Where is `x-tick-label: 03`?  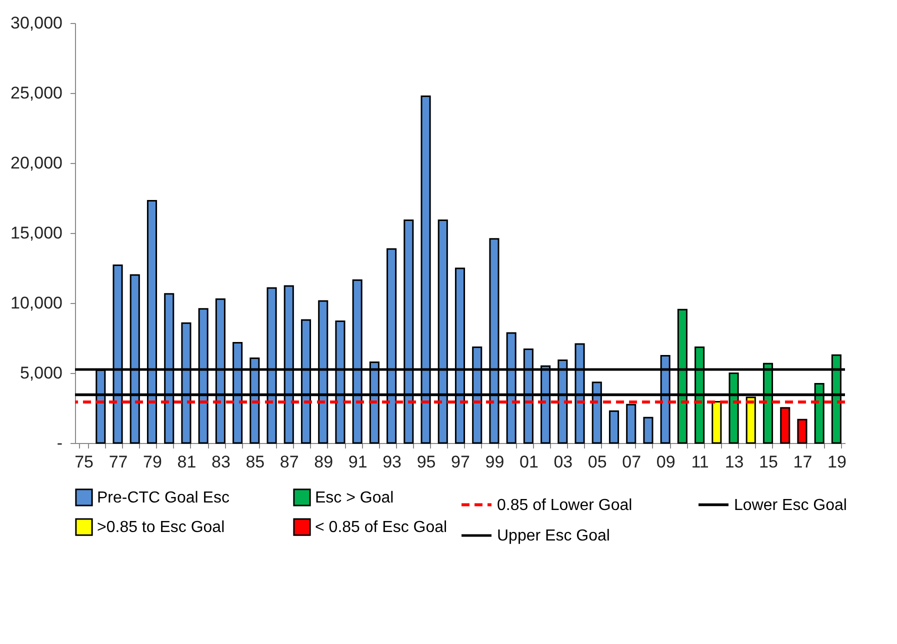
x-tick-label: 03 is located at coordinates (563, 462).